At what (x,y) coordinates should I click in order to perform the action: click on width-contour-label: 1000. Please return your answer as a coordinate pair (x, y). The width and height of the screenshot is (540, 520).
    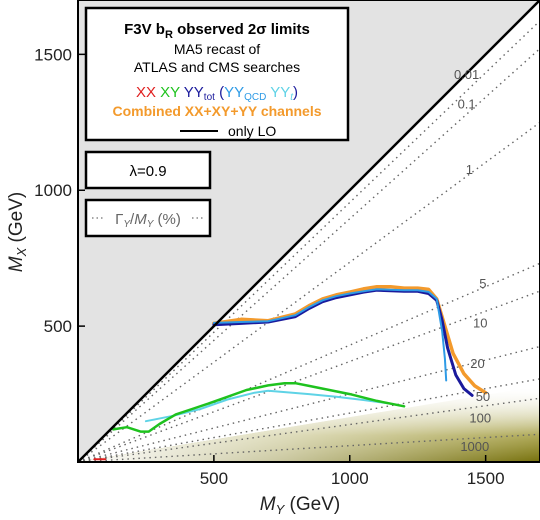
    Looking at the image, I should click on (474, 446).